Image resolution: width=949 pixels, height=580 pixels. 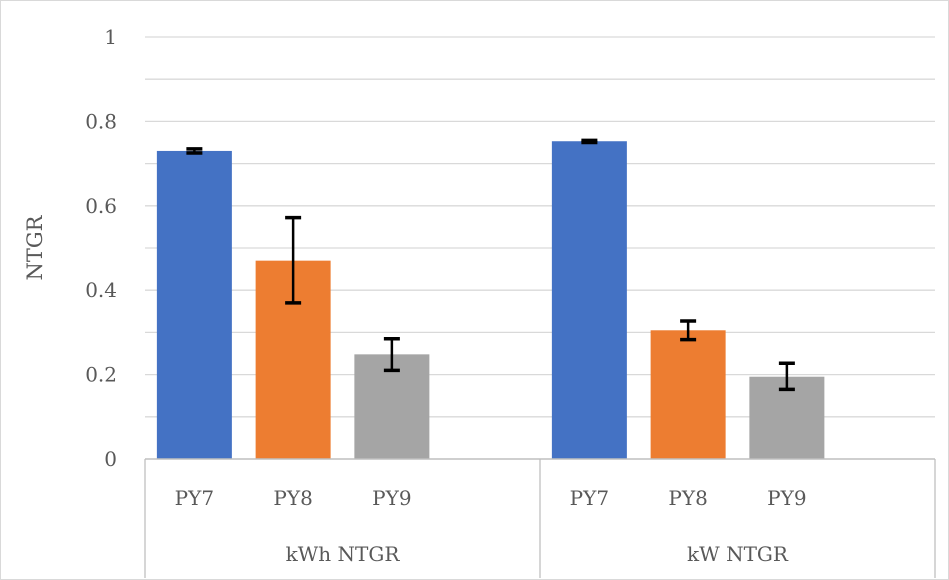 What do you see at coordinates (688, 394) in the screenshot?
I see `bar-kw-py8` at bounding box center [688, 394].